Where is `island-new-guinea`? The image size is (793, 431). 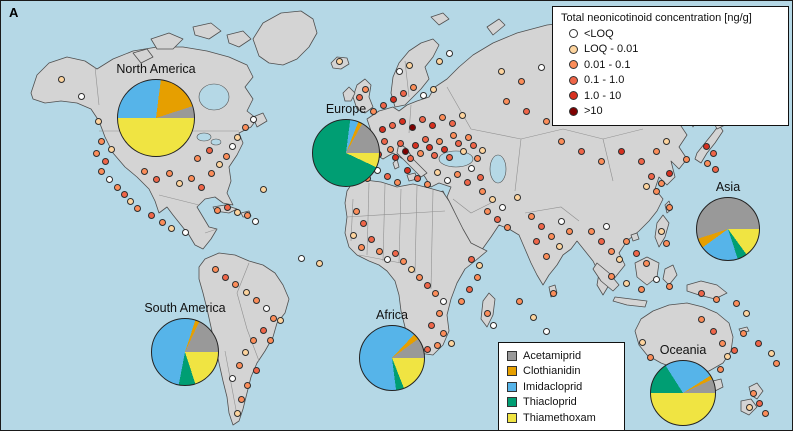 island-new-guinea is located at coordinates (707, 290).